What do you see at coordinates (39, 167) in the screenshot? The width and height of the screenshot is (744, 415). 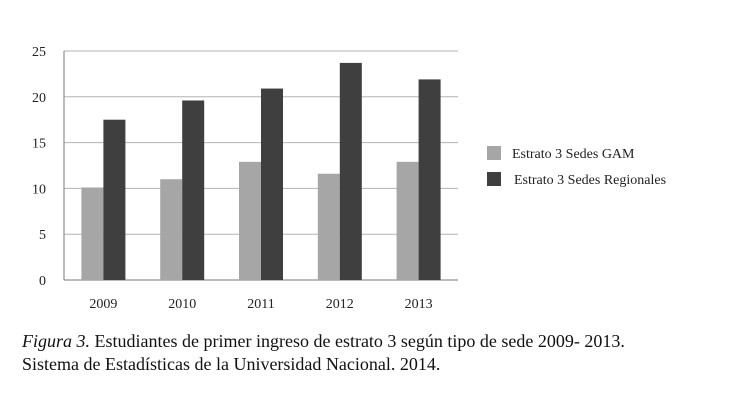 I see `y-axis-ticks: 0 5 10 15 20 25` at bounding box center [39, 167].